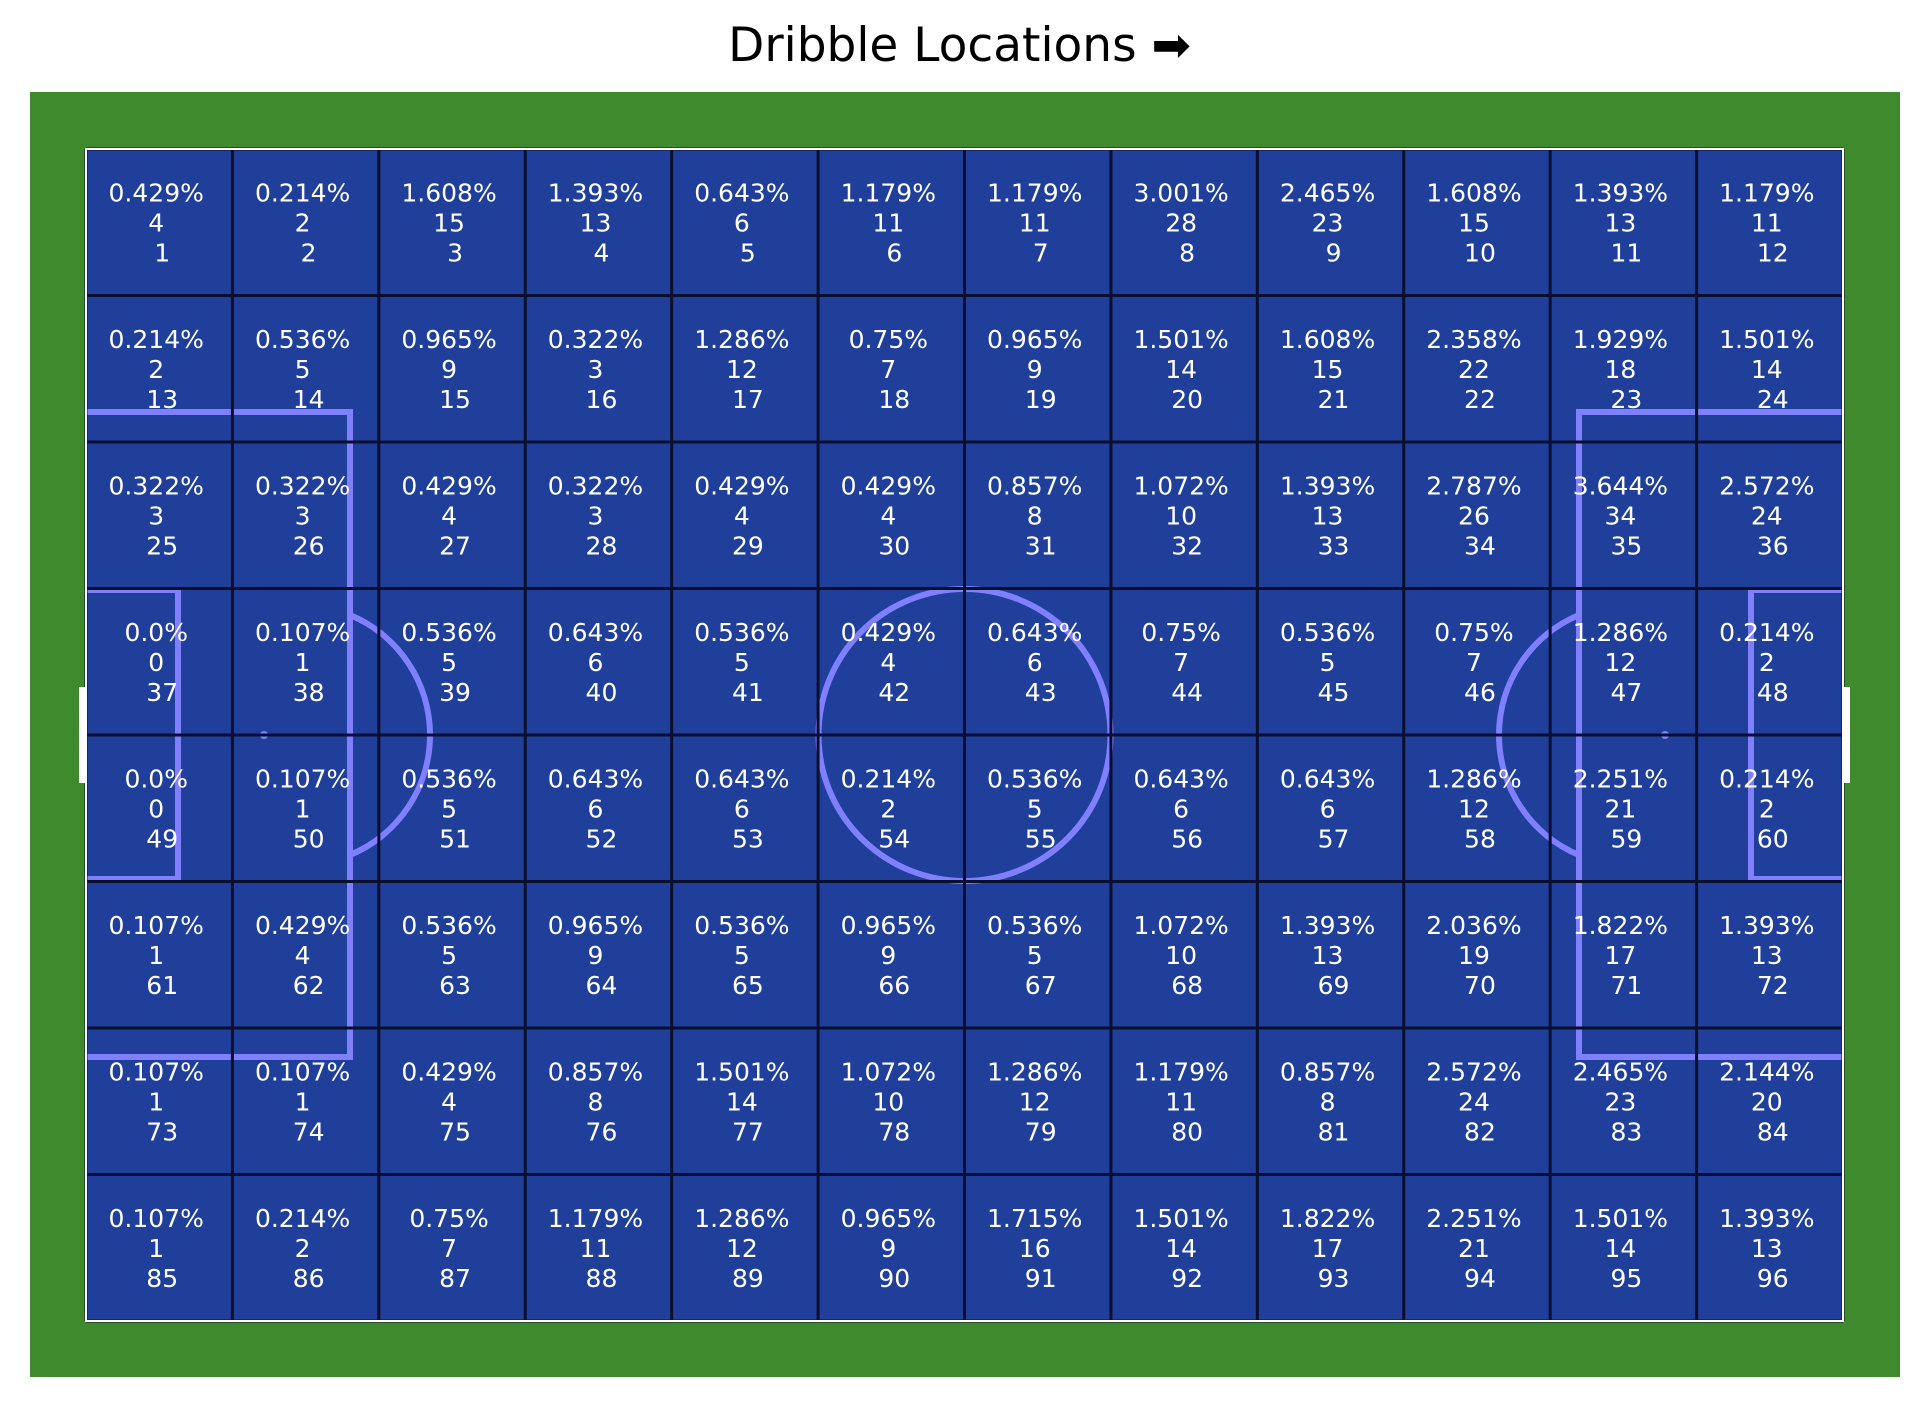 The width and height of the screenshot is (1919, 1401). I want to click on cell-zone-label: 44, so click(1187, 692).